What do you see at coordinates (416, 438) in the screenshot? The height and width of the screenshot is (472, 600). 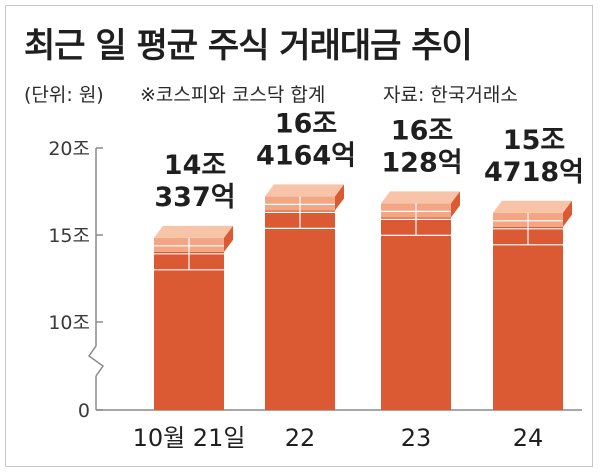 I see `x-category-label: 23` at bounding box center [416, 438].